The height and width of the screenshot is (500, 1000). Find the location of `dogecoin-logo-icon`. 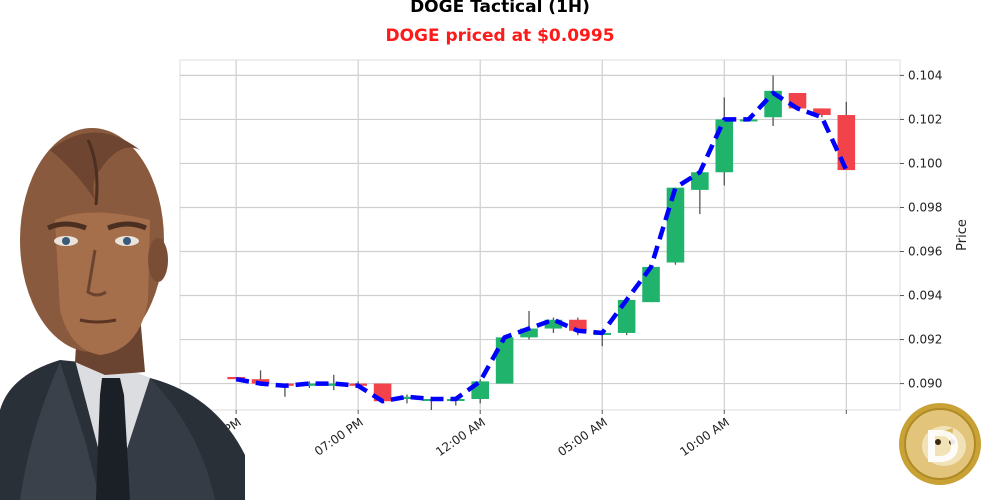

dogecoin-logo-icon is located at coordinates (940, 444).